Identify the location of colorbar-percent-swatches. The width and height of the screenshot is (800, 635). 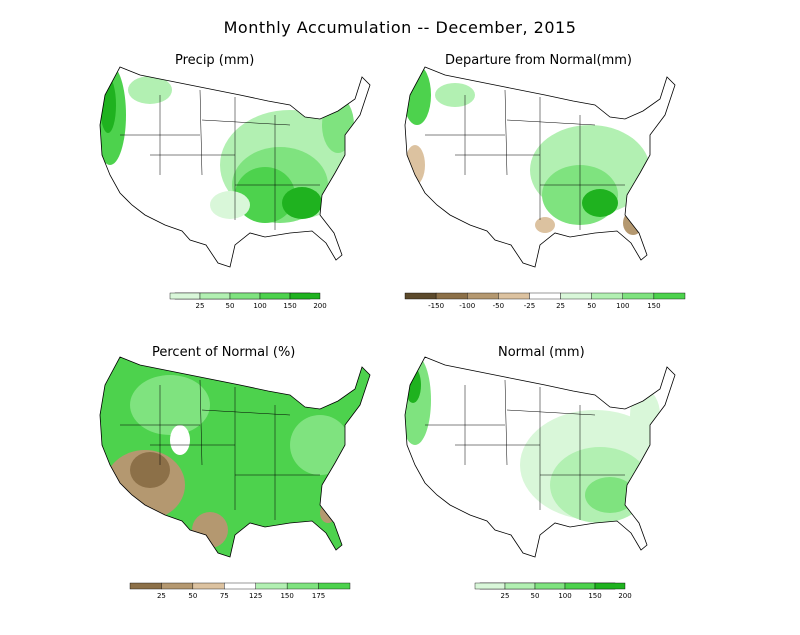
(240, 586).